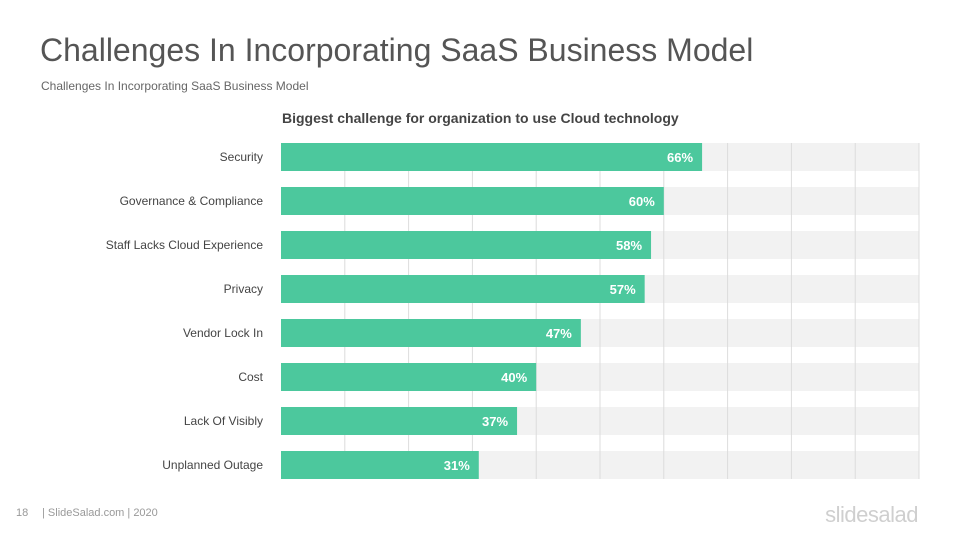  Describe the element at coordinates (241, 157) in the screenshot. I see `category-label: Security` at that location.